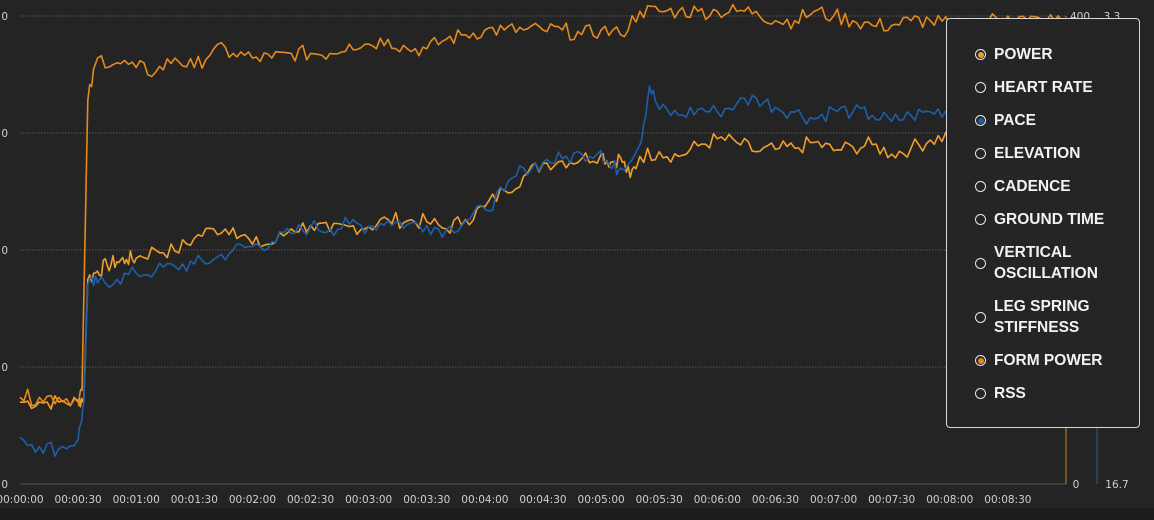  What do you see at coordinates (22, 500) in the screenshot?
I see `x-tick-label: 00:00:00` at bounding box center [22, 500].